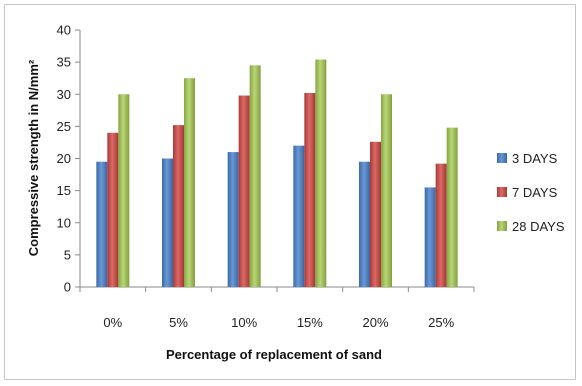  Describe the element at coordinates (535, 158) in the screenshot. I see `legend-label: 3 DAYS` at that location.